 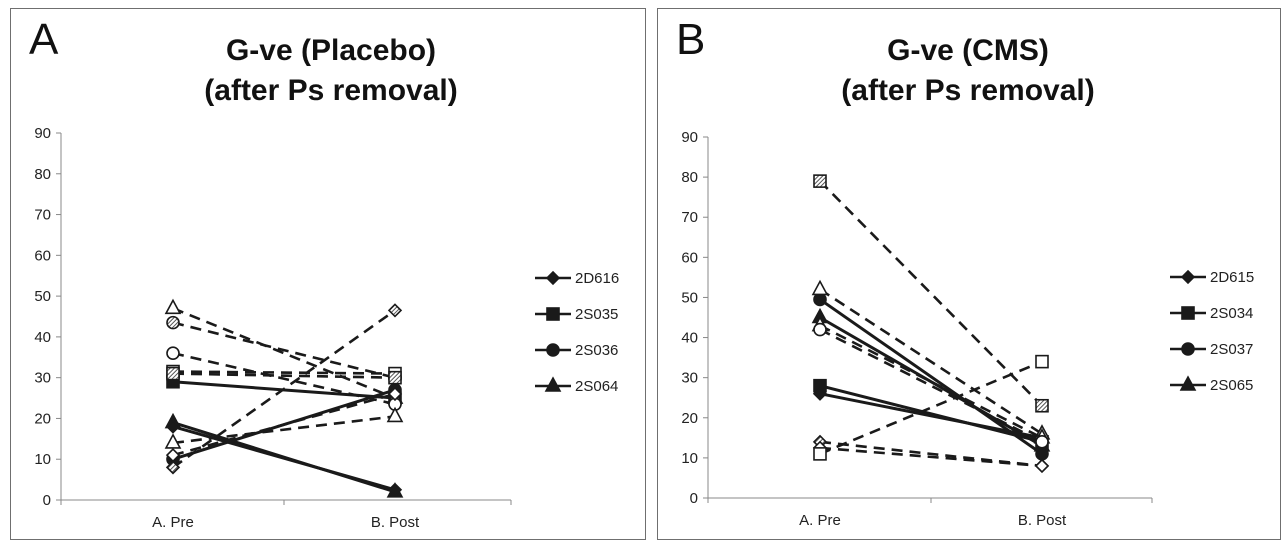 I want to click on legend-label: 2S035, so click(x=596, y=314).